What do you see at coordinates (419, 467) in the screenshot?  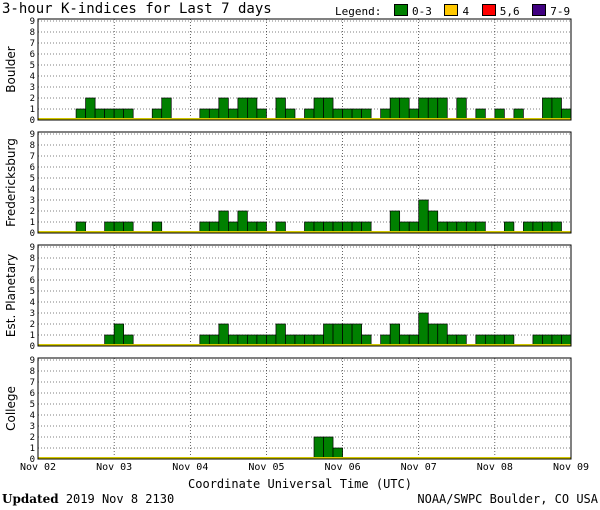 I see `x-tick-label: Nov 07` at bounding box center [419, 467].